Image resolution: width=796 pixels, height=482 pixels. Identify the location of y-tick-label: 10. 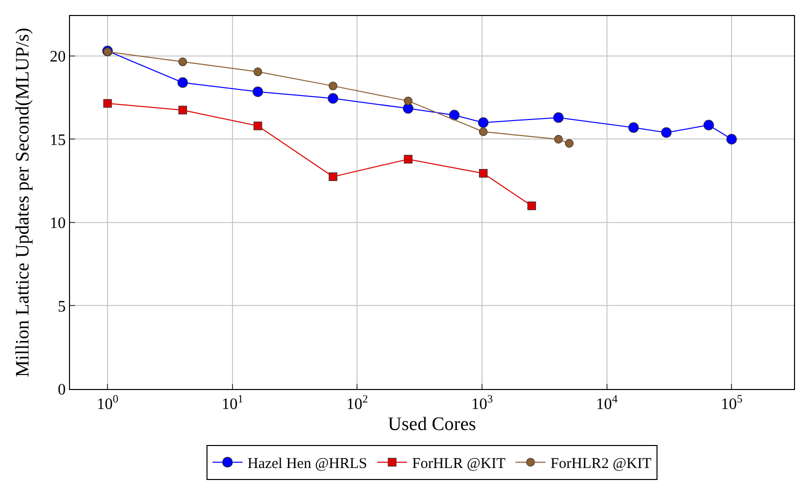
(58, 223).